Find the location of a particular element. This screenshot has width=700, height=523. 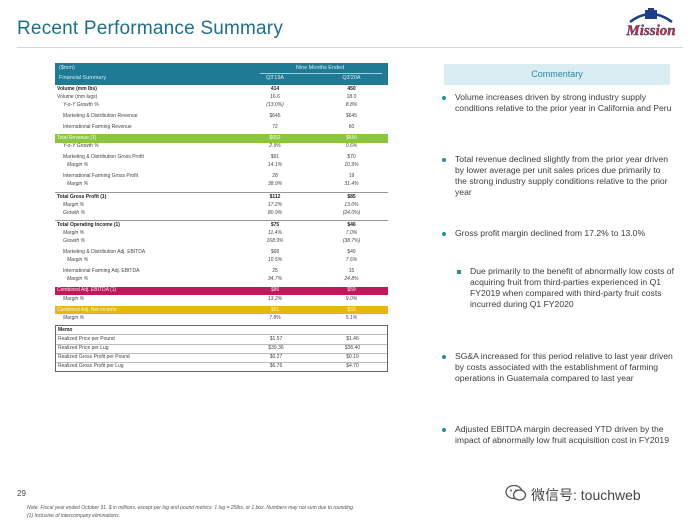

table-row: Realized Gross Profit per Lug $6.76 $4.70 is located at coordinates (221, 366).